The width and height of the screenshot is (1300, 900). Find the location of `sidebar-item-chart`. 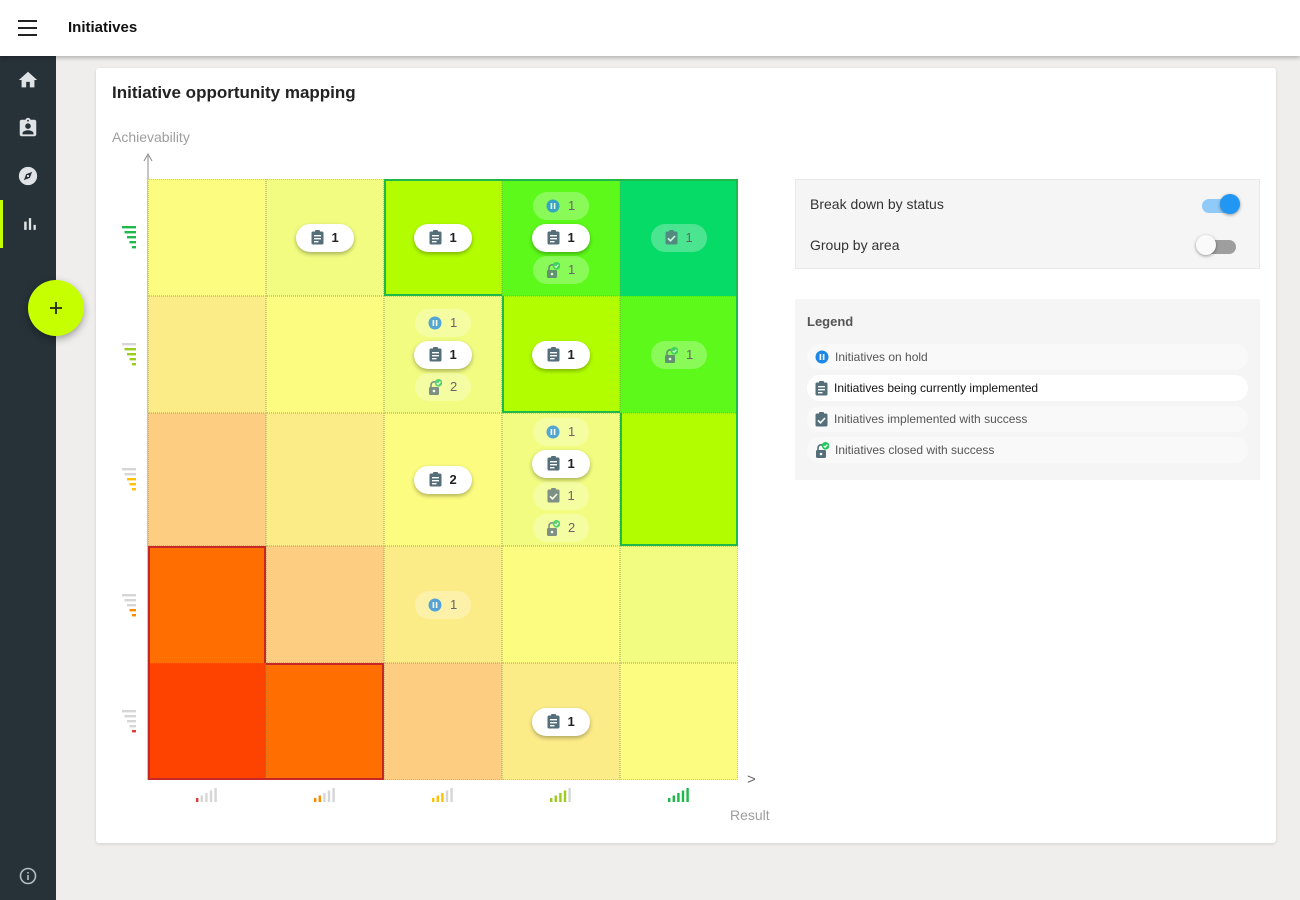

sidebar-item-chart is located at coordinates (28, 224).